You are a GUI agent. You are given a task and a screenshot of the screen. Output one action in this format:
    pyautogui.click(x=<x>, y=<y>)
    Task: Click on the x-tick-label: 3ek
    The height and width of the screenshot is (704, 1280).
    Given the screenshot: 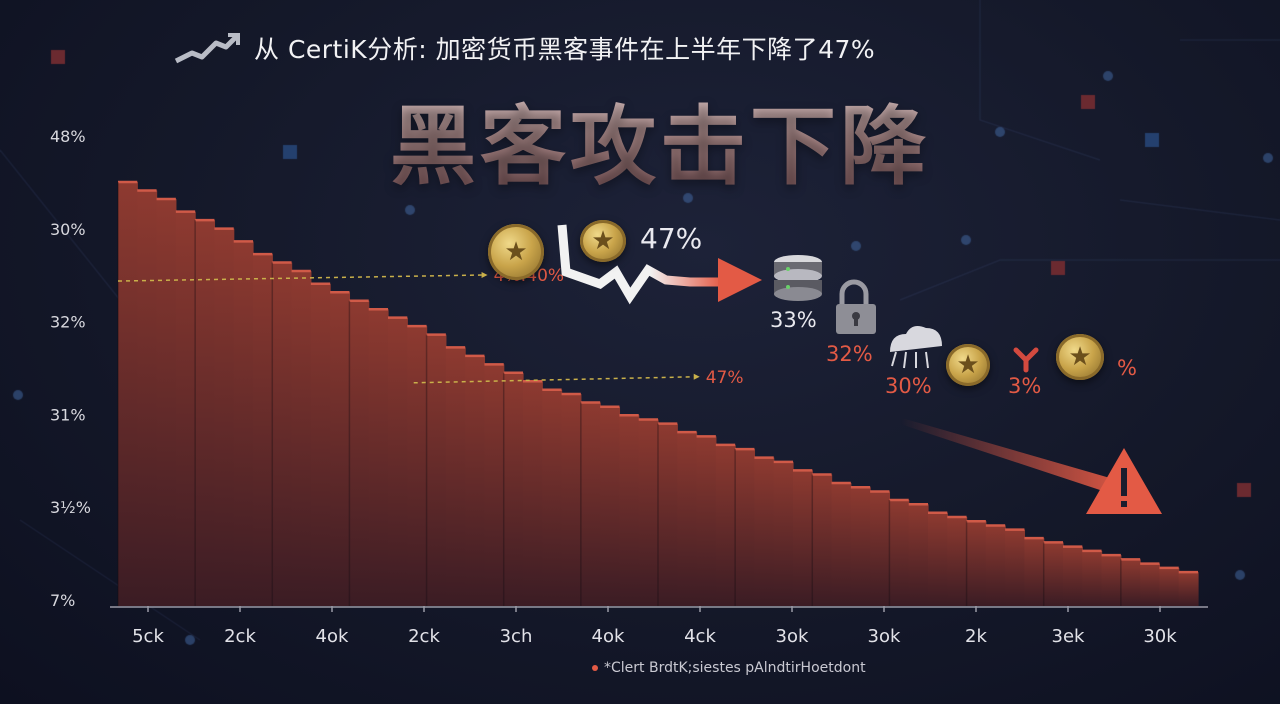 What is the action you would take?
    pyautogui.click(x=1069, y=636)
    